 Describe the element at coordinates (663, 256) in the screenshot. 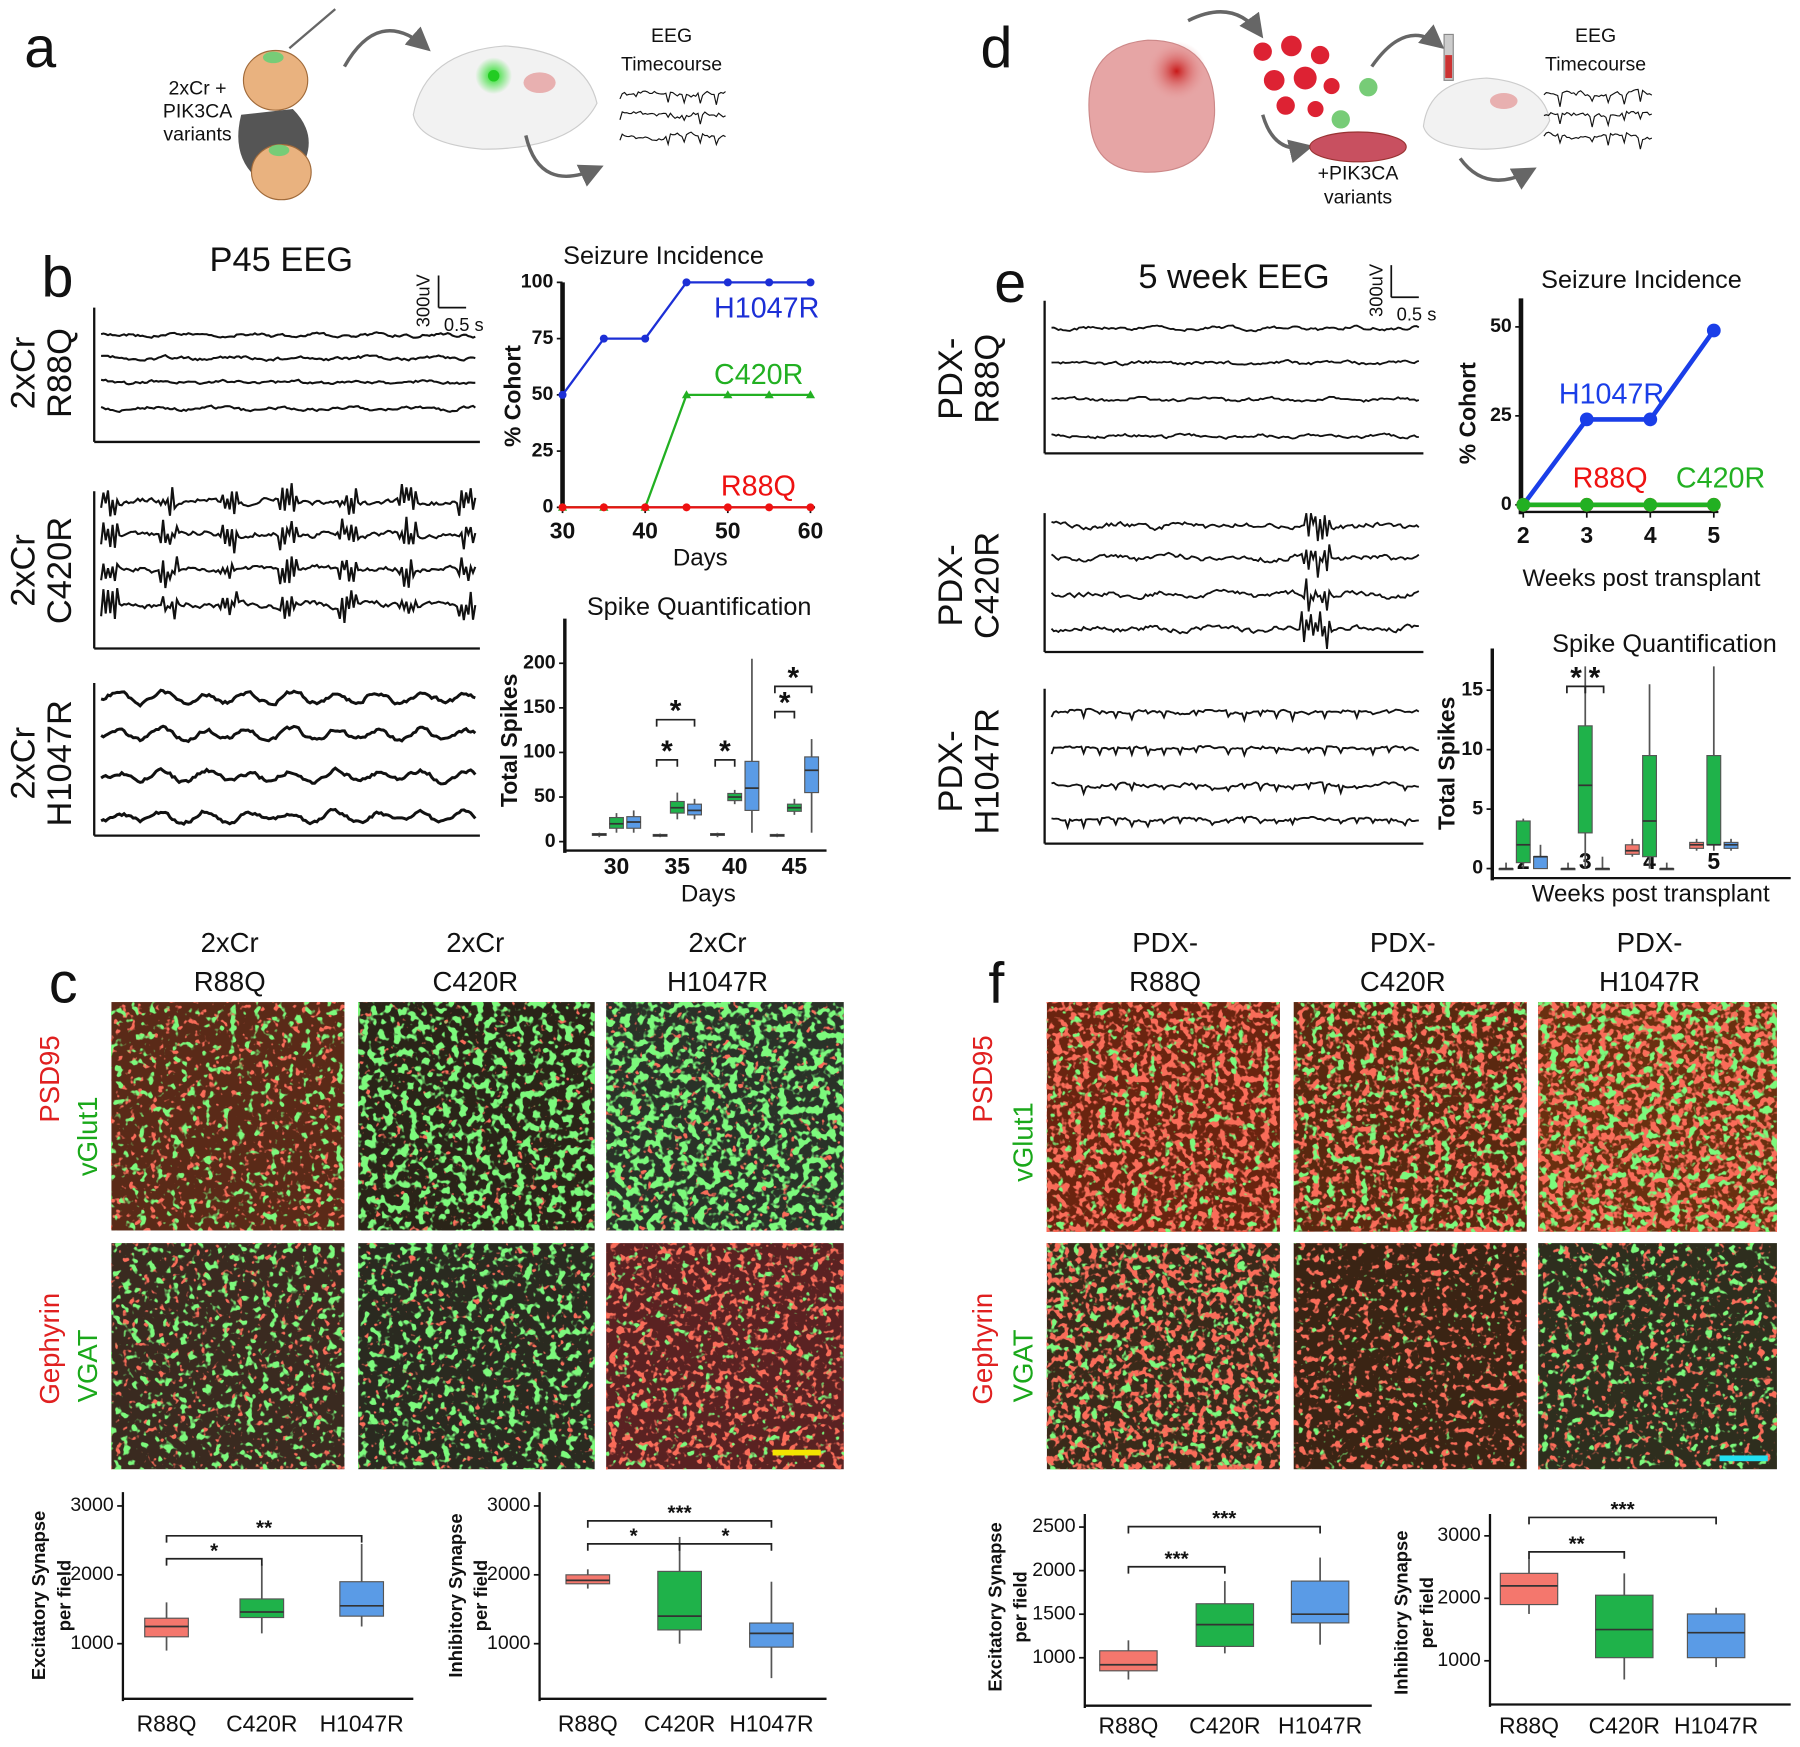

I see `chart-title: Seizure Incidence` at that location.